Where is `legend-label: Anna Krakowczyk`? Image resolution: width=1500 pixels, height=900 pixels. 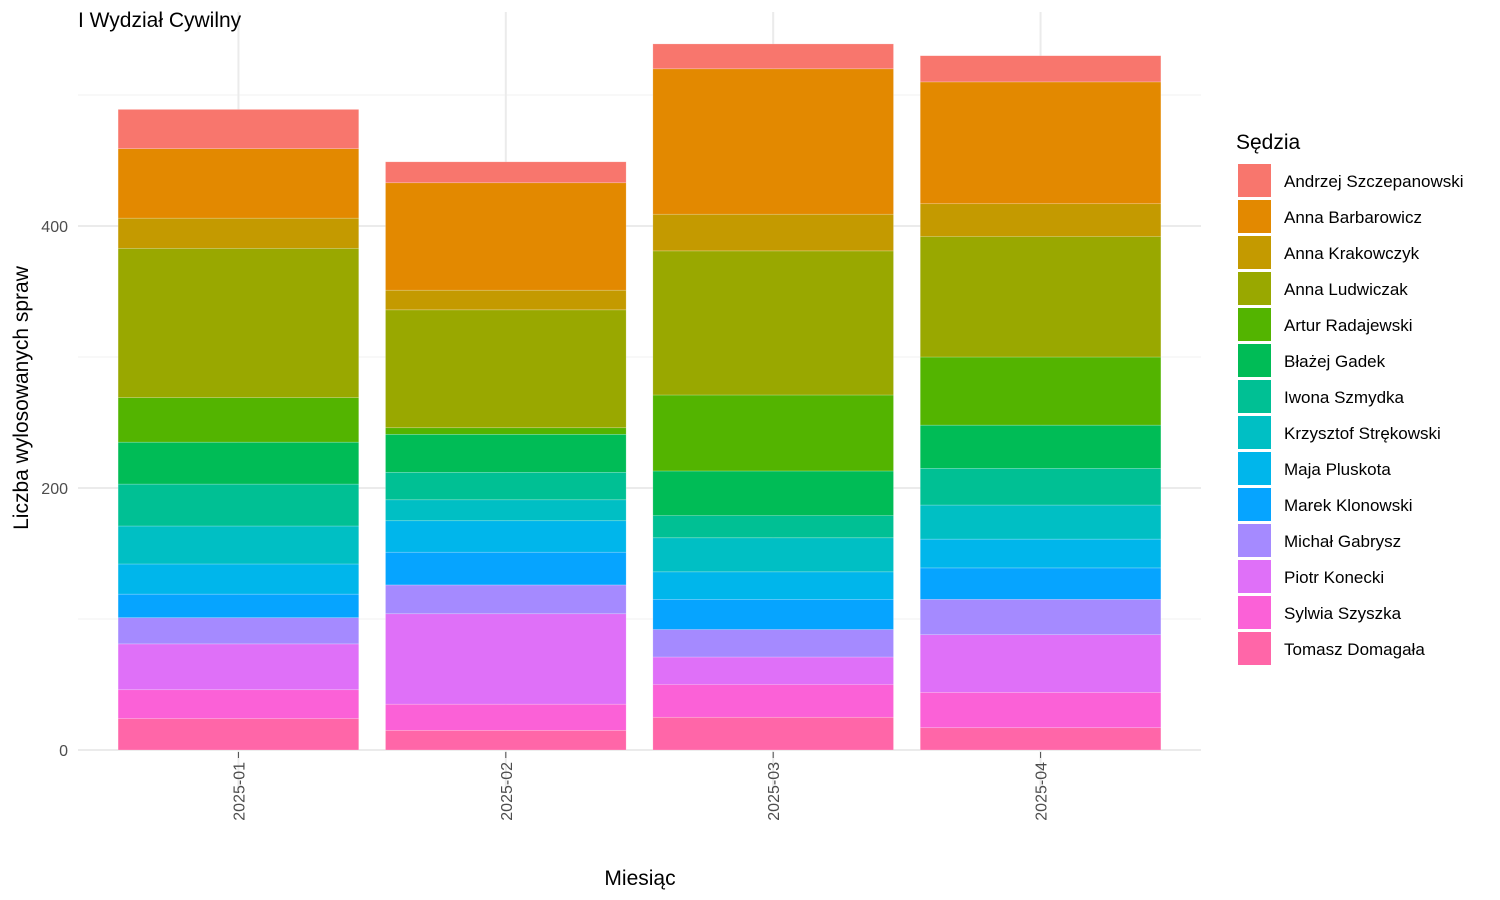 legend-label: Anna Krakowczyk is located at coordinates (1352, 253).